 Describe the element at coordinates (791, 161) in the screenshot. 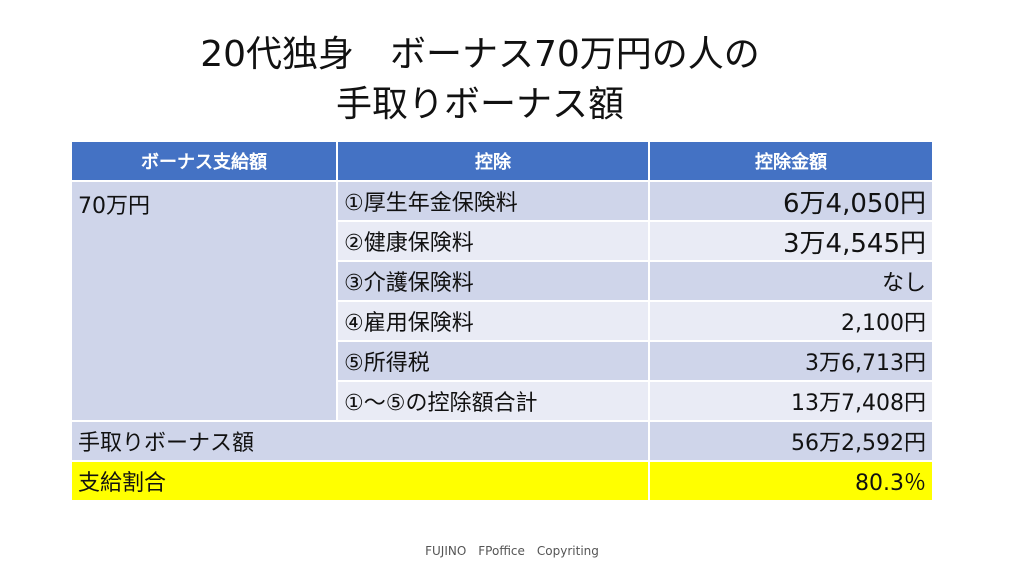

I see `header-deduction-amount: 控除金額` at that location.